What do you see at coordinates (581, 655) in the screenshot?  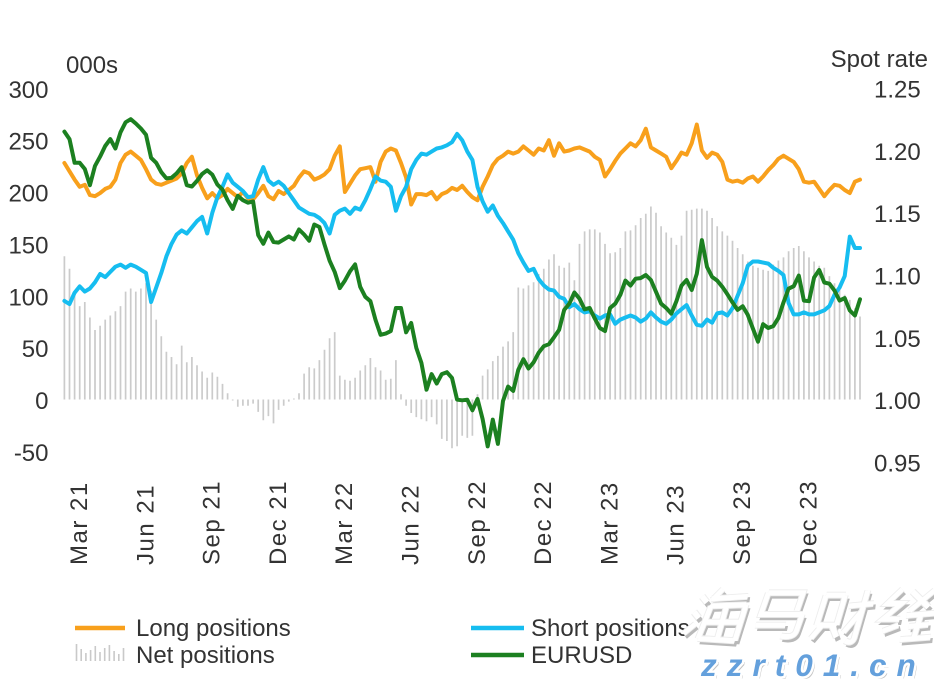 I see `svg-text: EURUSD` at bounding box center [581, 655].